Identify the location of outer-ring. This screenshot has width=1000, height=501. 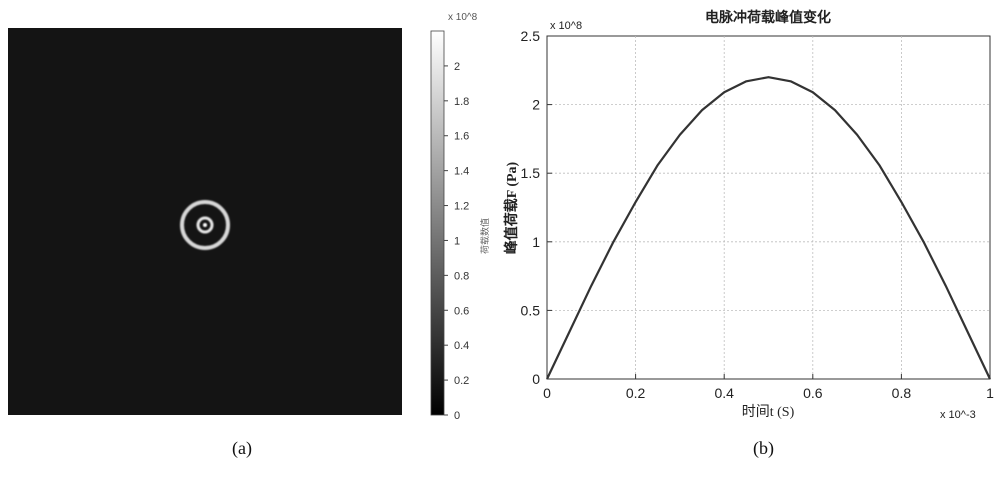
(205, 225).